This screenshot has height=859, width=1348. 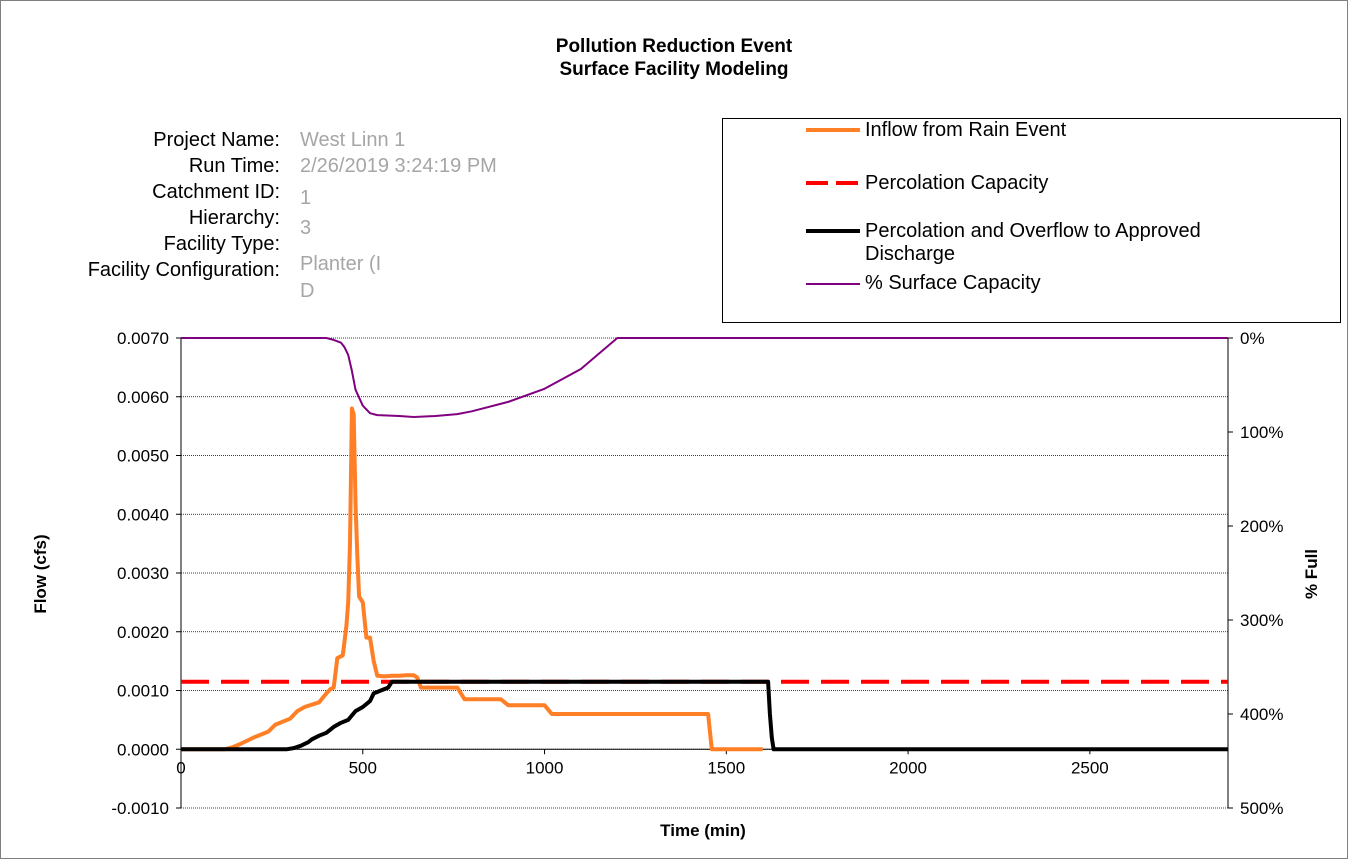 I want to click on x-tick-label: 1000, so click(x=545, y=767).